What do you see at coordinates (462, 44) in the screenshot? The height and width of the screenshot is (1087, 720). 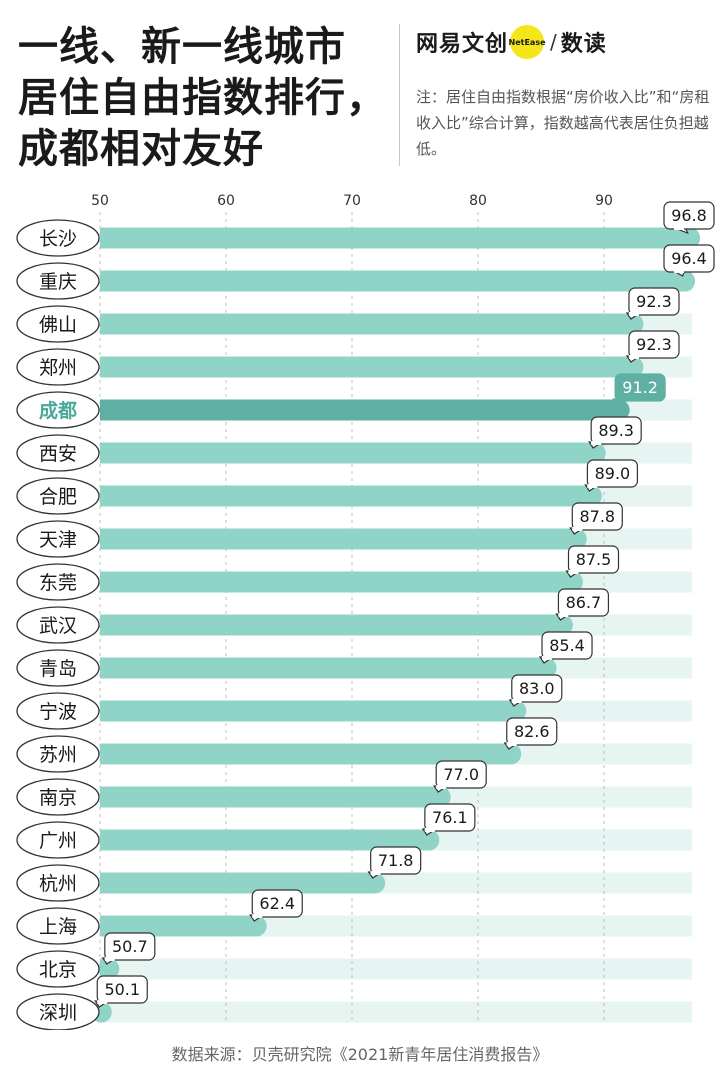 I see `brand-name: 网易文创` at bounding box center [462, 44].